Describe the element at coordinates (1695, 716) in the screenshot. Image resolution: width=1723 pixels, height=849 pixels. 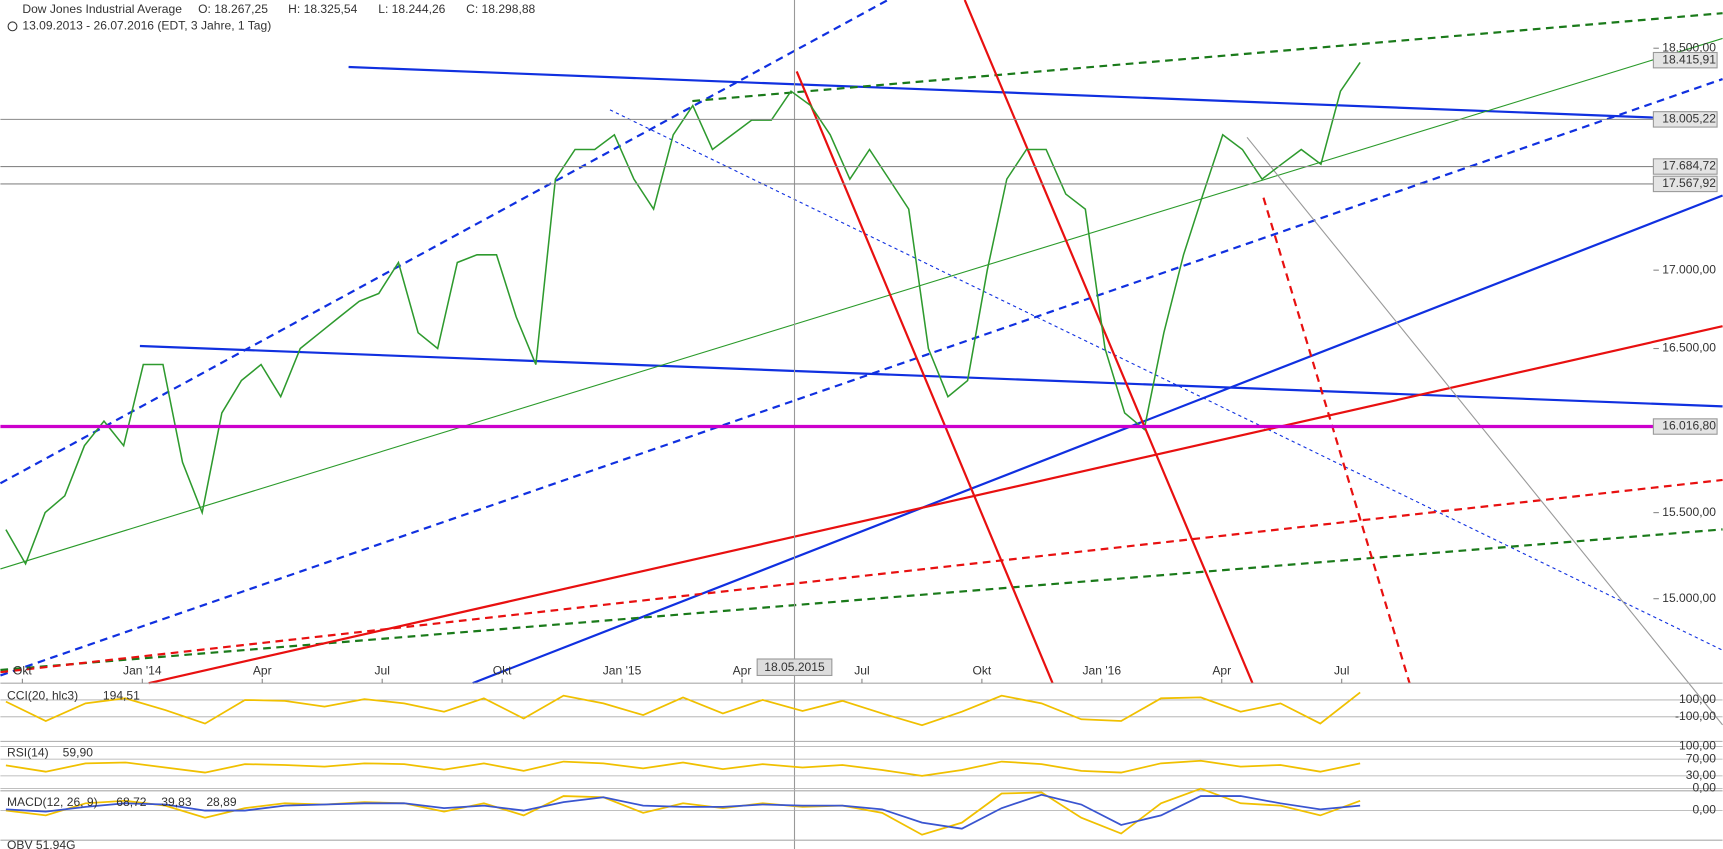
I see `y-tick-label: -100,00` at that location.